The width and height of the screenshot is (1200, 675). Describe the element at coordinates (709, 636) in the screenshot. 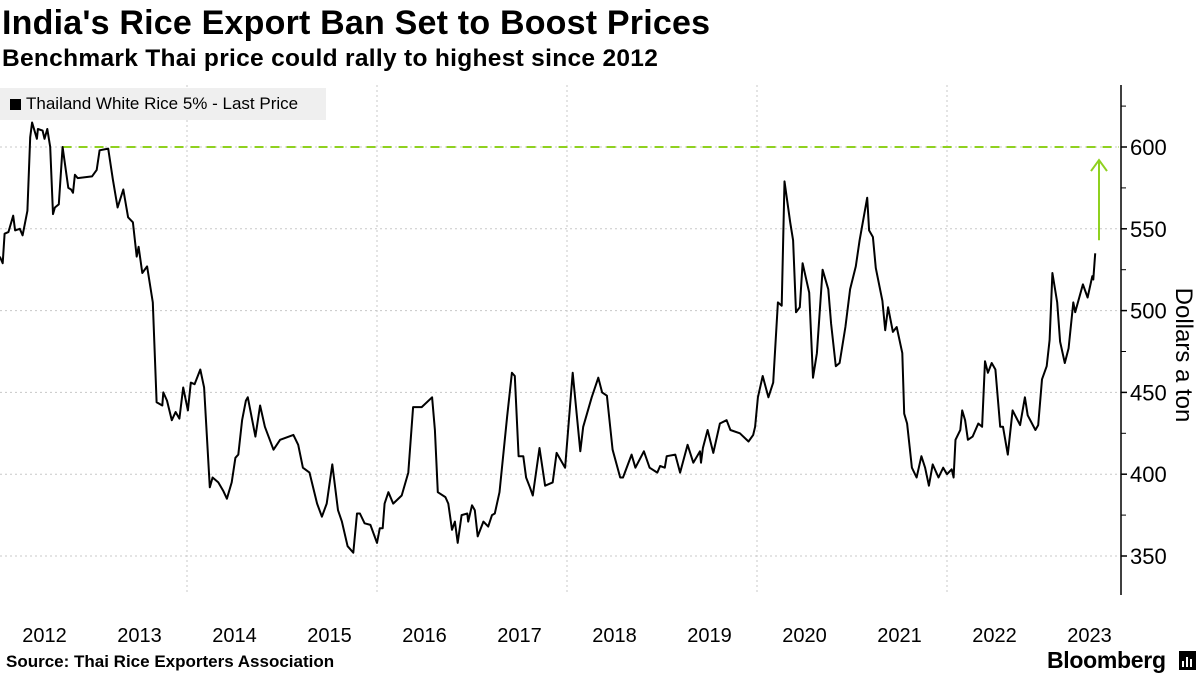

I see `x-tick-label: 2019` at that location.